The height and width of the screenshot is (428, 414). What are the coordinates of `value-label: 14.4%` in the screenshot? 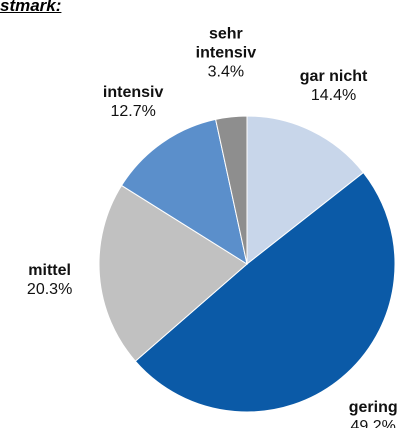 It's located at (333, 95).